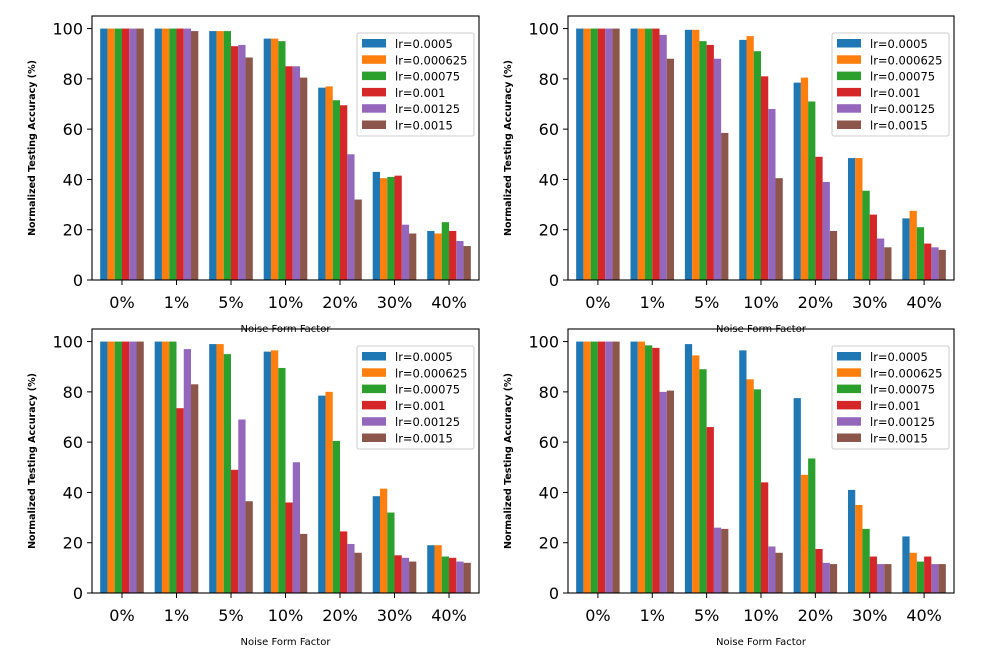  What do you see at coordinates (812, 525) in the screenshot?
I see `bar-lr=0.00075-20%` at bounding box center [812, 525].